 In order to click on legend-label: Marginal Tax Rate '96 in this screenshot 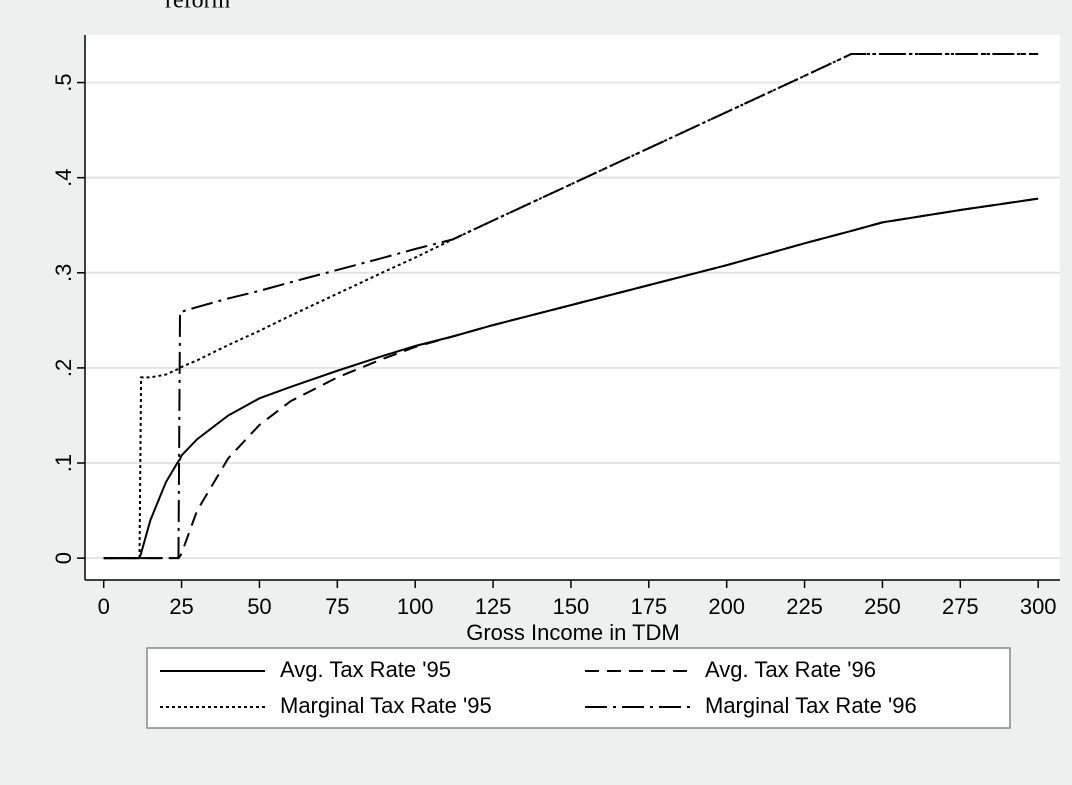, I will do `click(811, 705)`.